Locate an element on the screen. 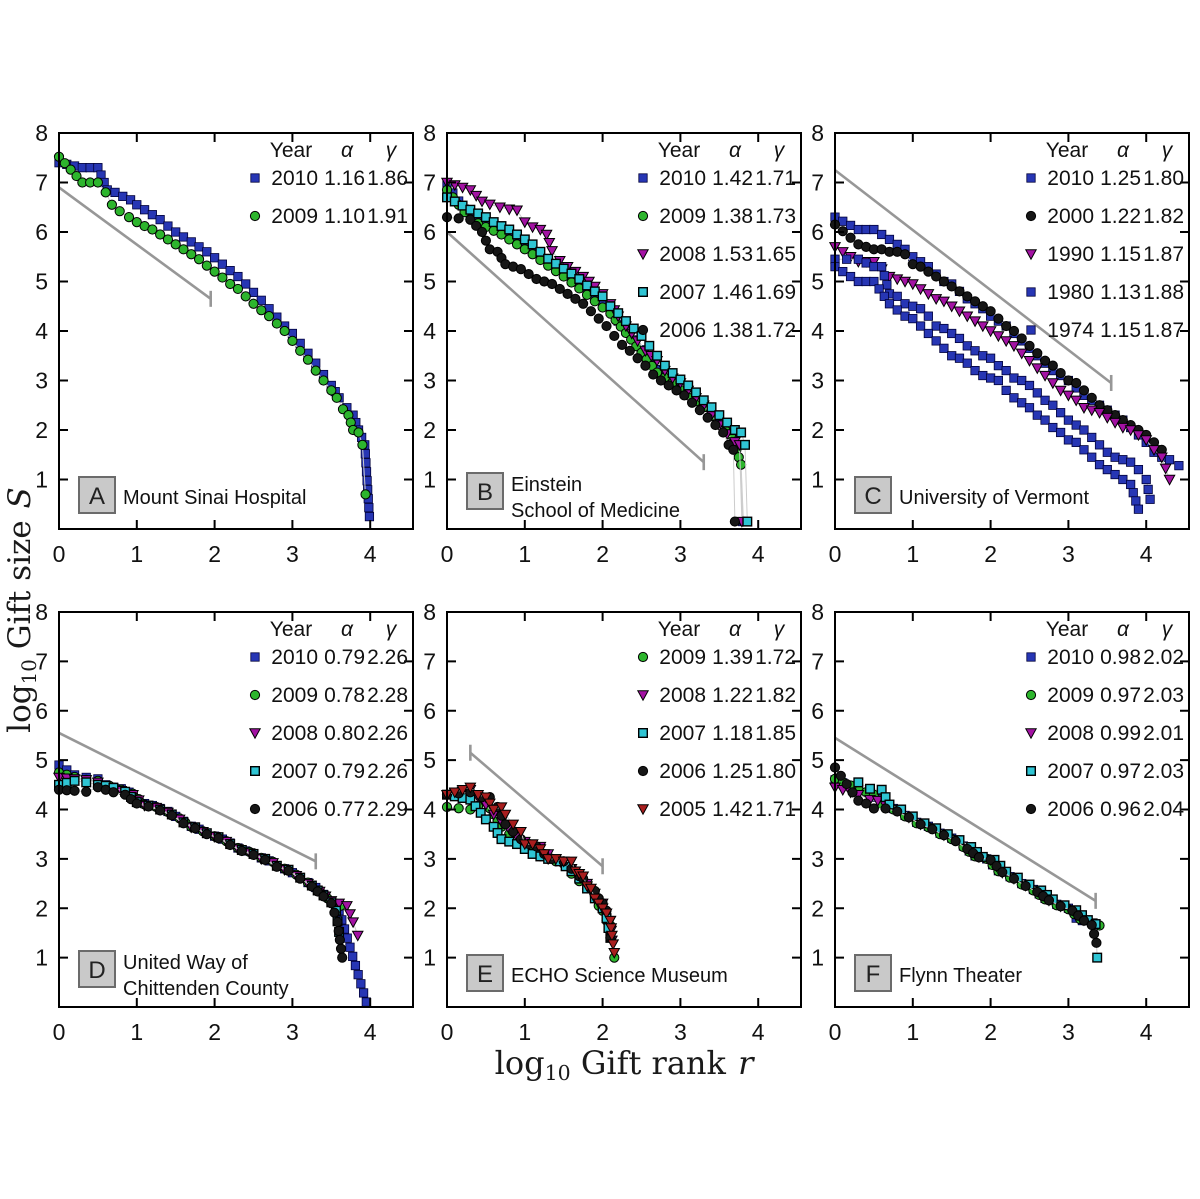 This screenshot has width=1200, height=1199. x-tick-label: 0 is located at coordinates (59, 554).